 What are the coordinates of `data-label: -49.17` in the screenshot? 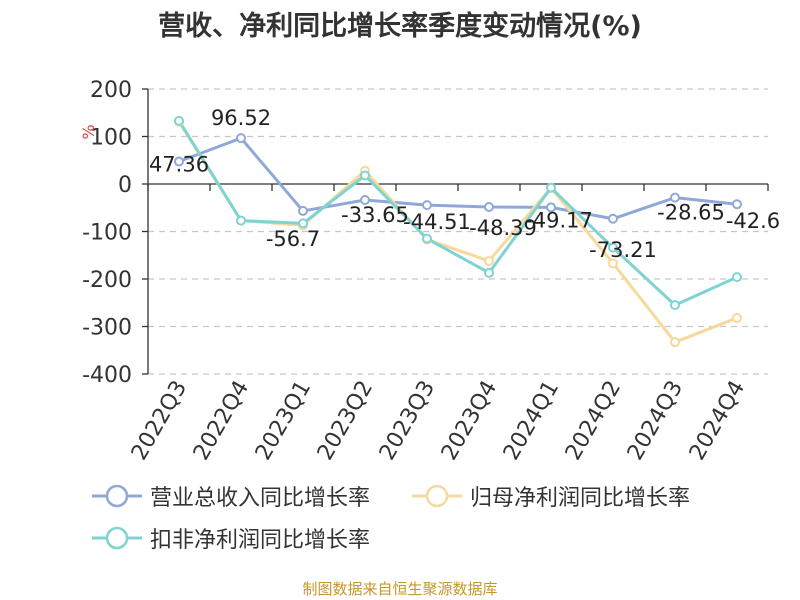 It's located at (559, 220).